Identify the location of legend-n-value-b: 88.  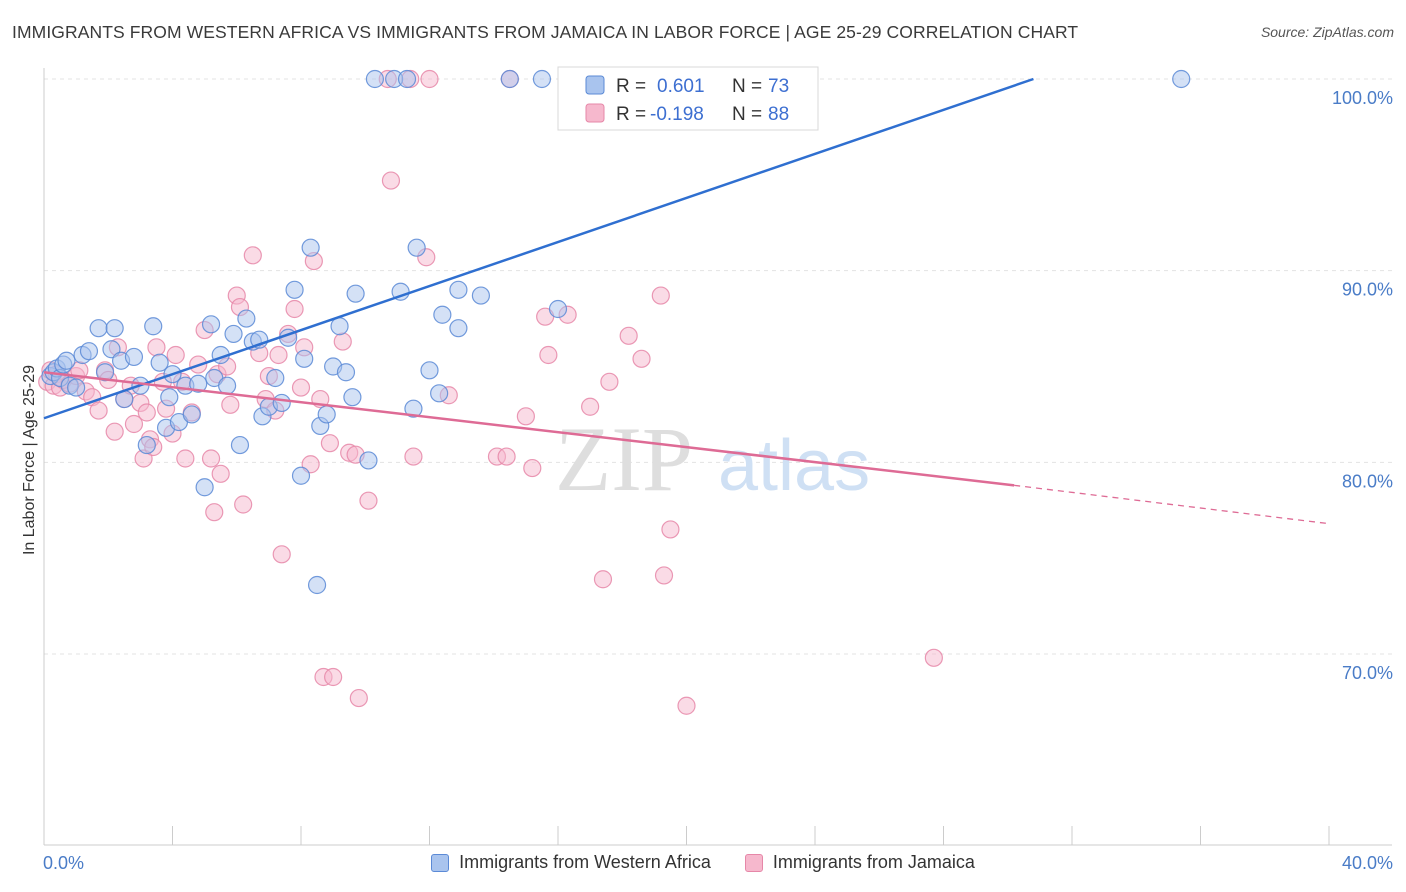
(778, 114).